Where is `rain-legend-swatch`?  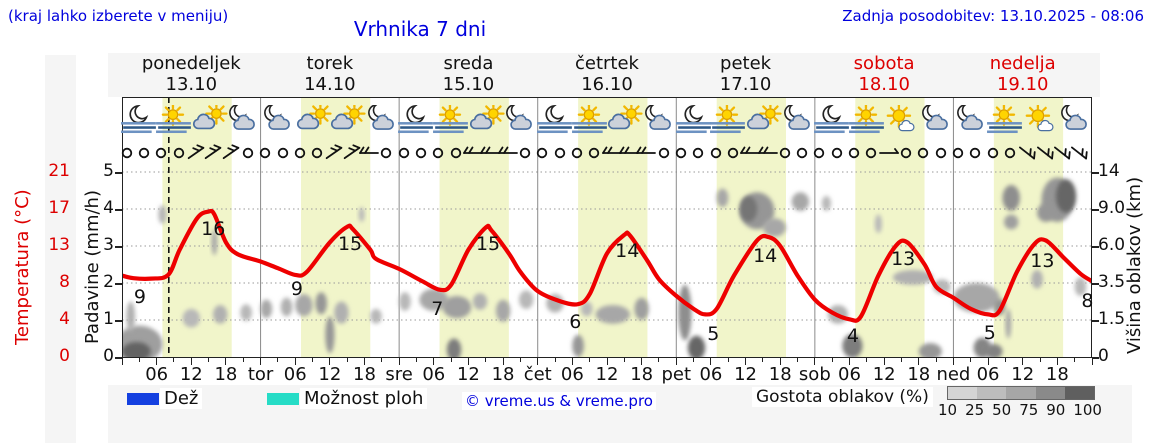
rain-legend-swatch is located at coordinates (143, 399).